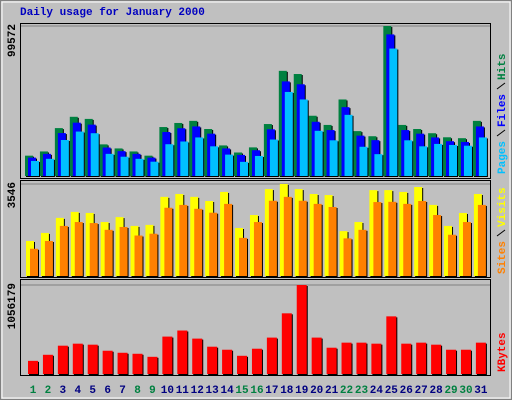 The width and height of the screenshot is (512, 400). I want to click on x-tick-label: 8, so click(137, 391).